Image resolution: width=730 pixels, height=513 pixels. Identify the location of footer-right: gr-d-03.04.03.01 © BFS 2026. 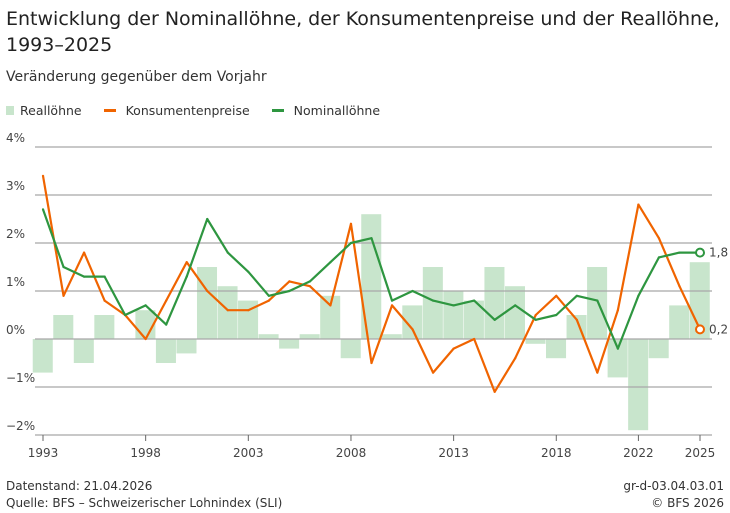
(673, 495).